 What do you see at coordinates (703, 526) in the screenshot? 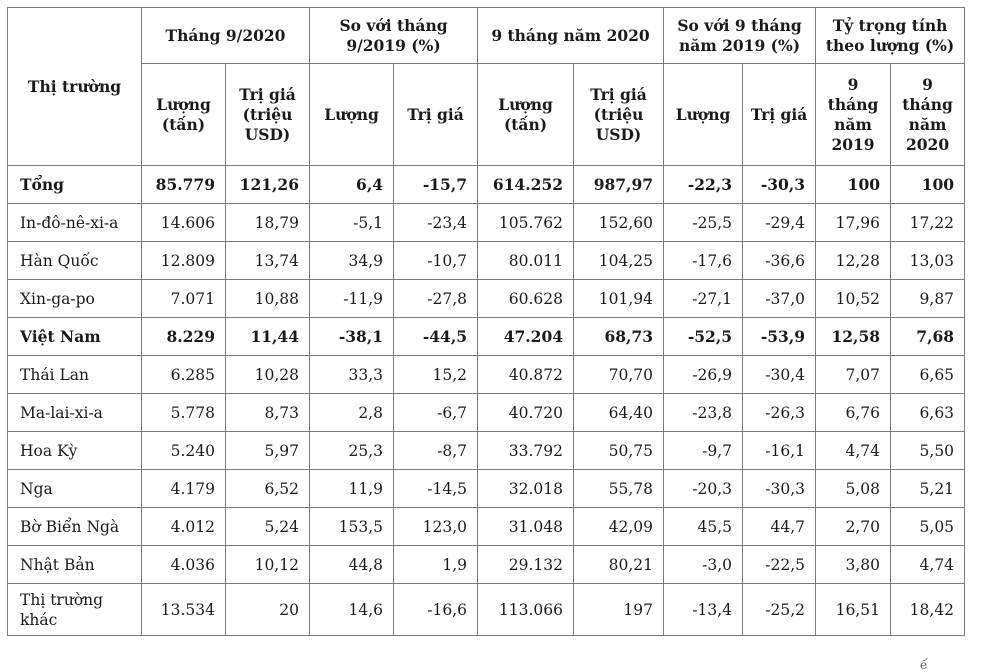
I see `value-cell: 45,5` at bounding box center [703, 526].